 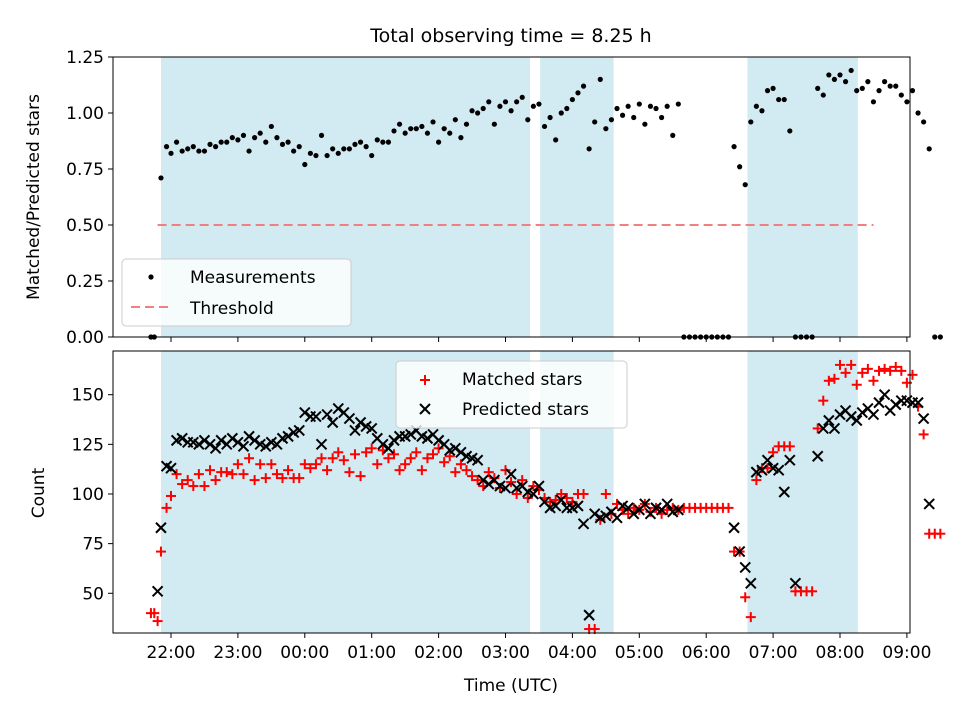 I want to click on figure-title: Total observing time = 8.25 h, so click(x=510, y=36).